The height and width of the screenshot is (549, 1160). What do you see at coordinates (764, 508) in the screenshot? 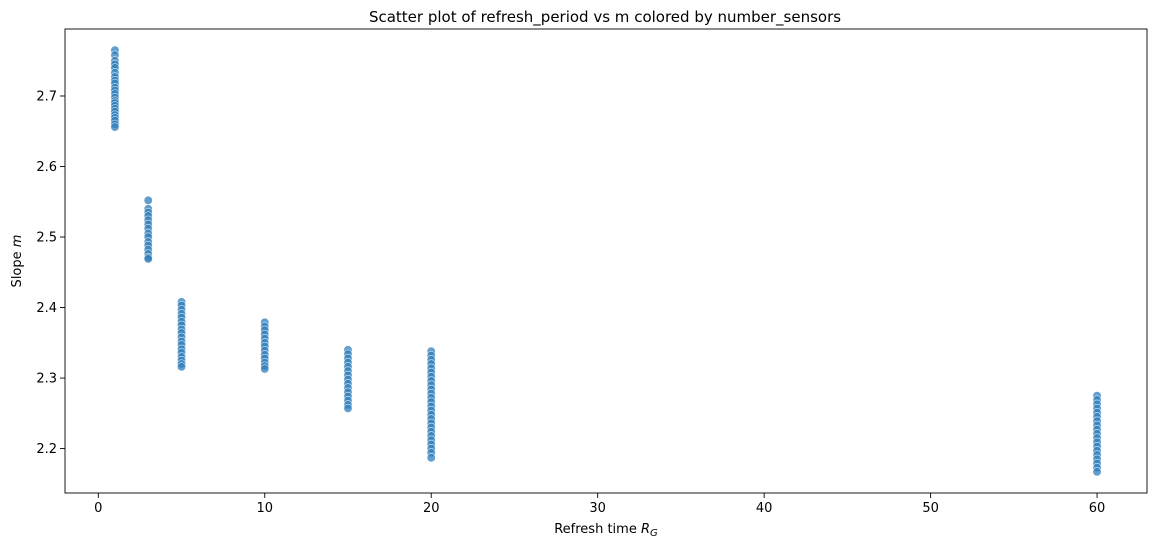
I see `x-tick-label: 40` at bounding box center [764, 508].